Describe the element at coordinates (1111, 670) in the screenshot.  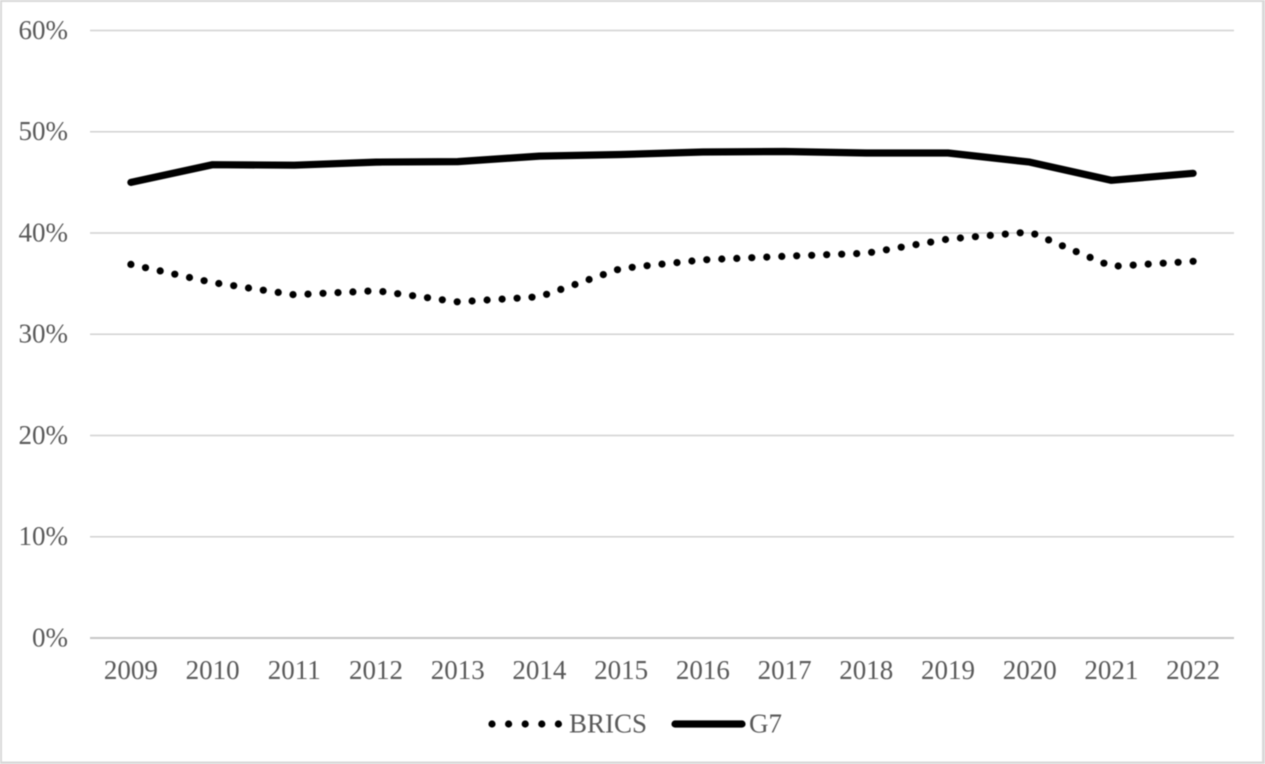
I see `svg-text: 2021` at that location.